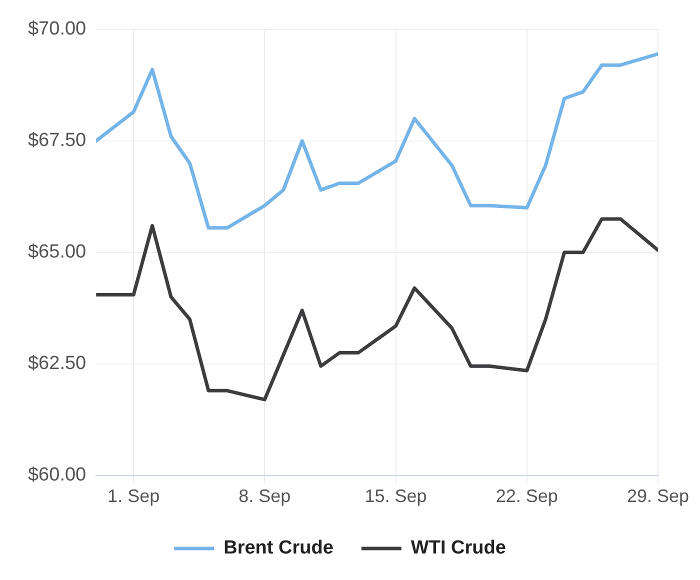  What do you see at coordinates (658, 496) in the screenshot?
I see `x-tick-label: 29. Sep` at bounding box center [658, 496].